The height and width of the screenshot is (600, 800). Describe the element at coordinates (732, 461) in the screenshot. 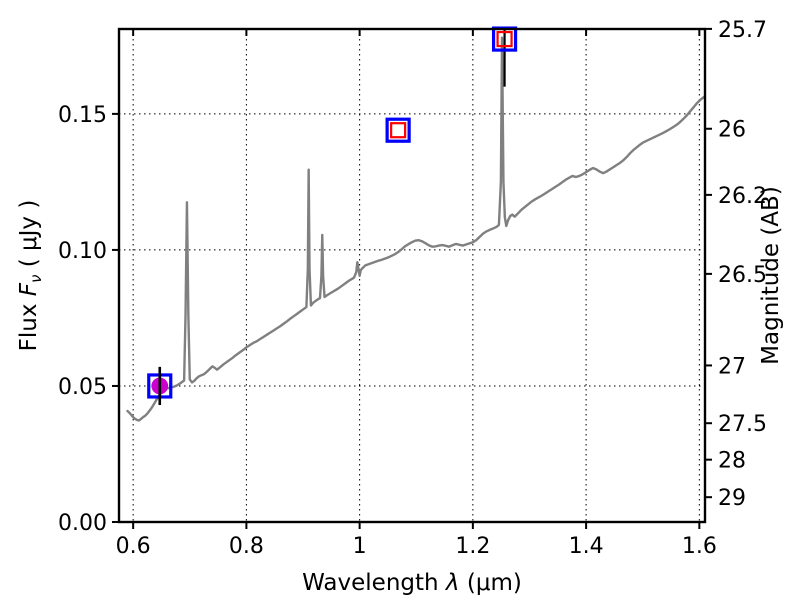

I see `ytick-label-right: 28` at that location.